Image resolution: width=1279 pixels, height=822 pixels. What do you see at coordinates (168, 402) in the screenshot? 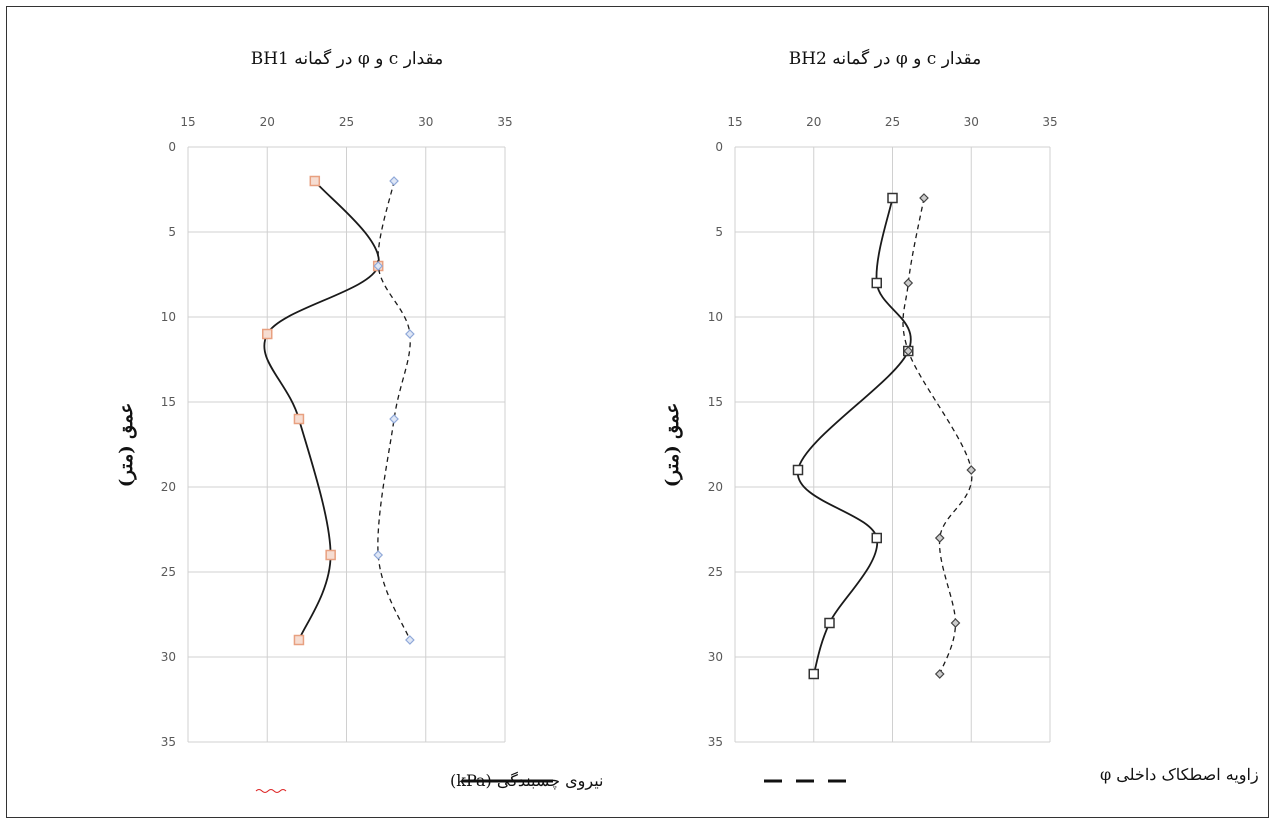
I see `bh1-y-tick-label: 15` at bounding box center [168, 402].